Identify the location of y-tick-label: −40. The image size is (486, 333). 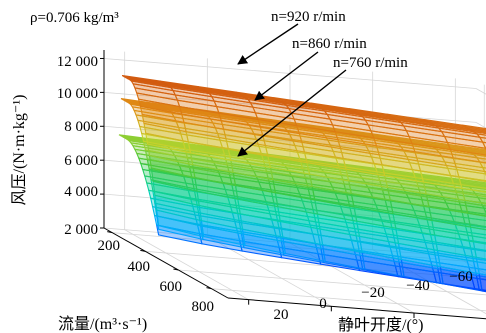
(417, 286).